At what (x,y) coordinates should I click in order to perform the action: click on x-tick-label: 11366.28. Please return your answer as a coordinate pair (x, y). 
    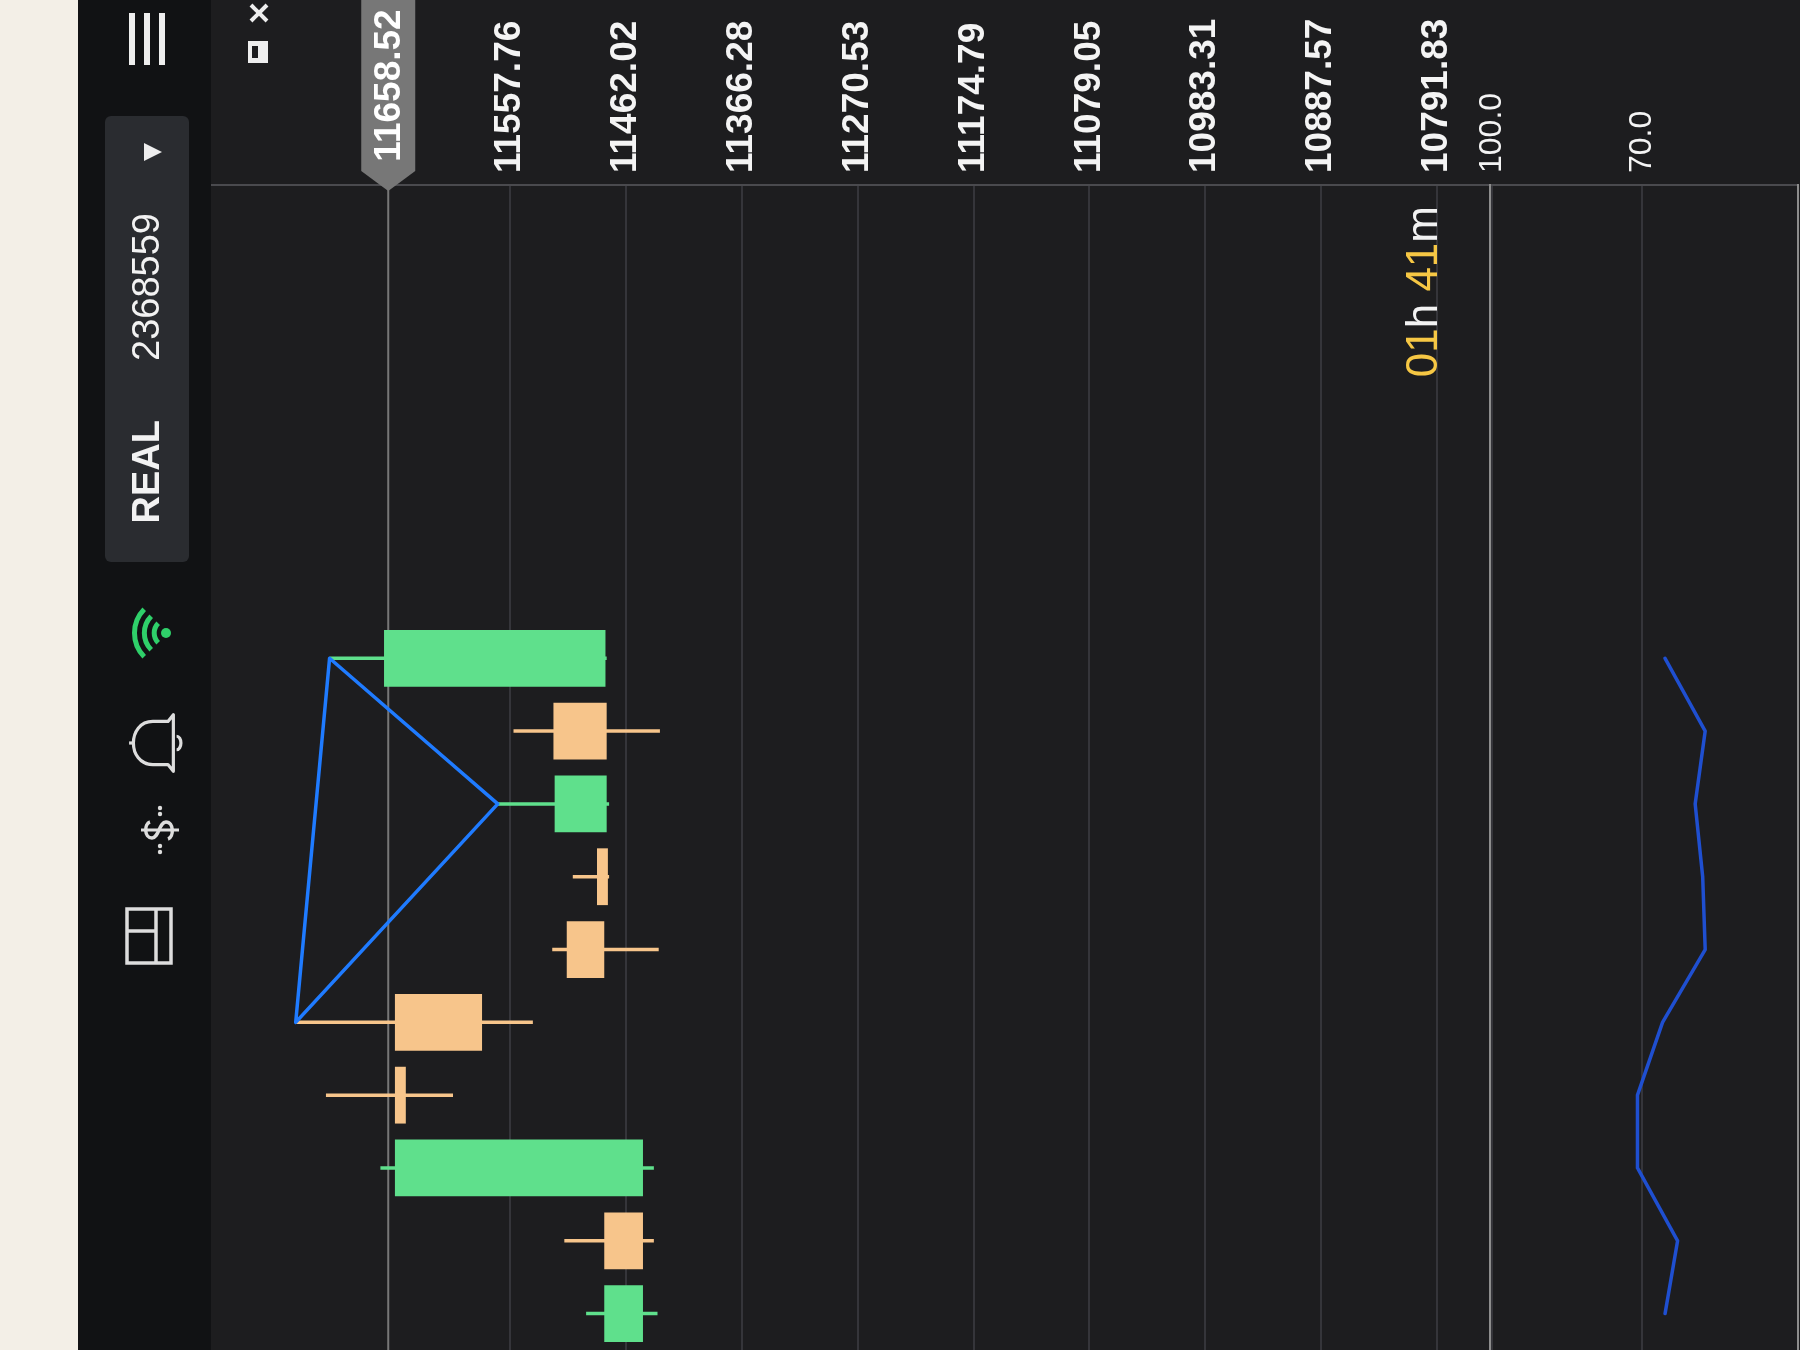
    Looking at the image, I should click on (740, 96).